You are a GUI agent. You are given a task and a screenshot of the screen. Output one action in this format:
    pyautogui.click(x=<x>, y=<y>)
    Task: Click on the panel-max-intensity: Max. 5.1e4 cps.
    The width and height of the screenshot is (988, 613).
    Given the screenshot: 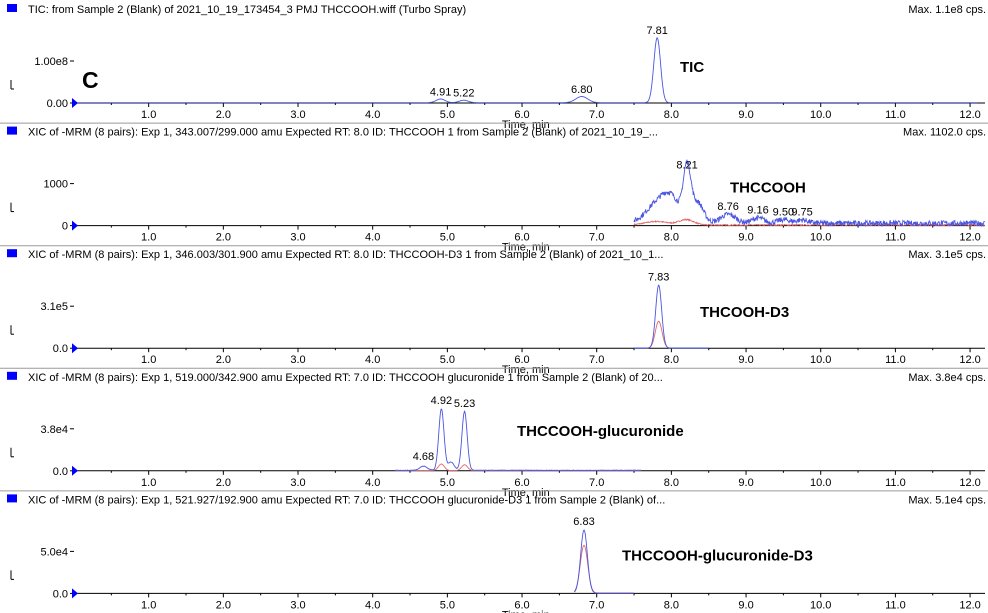 What is the action you would take?
    pyautogui.click(x=947, y=500)
    